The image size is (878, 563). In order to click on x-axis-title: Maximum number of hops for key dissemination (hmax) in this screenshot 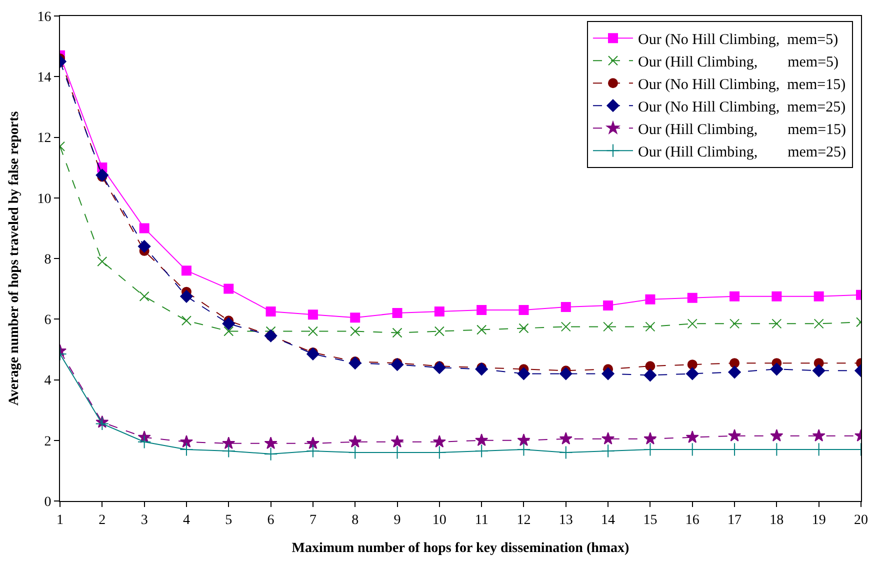, I will do `click(461, 548)`.